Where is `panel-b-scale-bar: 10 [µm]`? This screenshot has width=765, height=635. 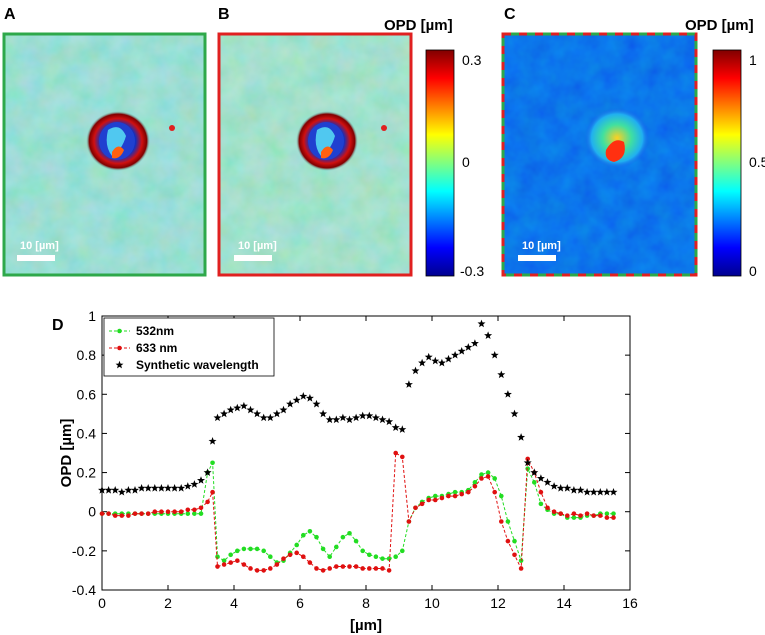
panel-b-scale-bar: 10 [µm] is located at coordinates (255, 250).